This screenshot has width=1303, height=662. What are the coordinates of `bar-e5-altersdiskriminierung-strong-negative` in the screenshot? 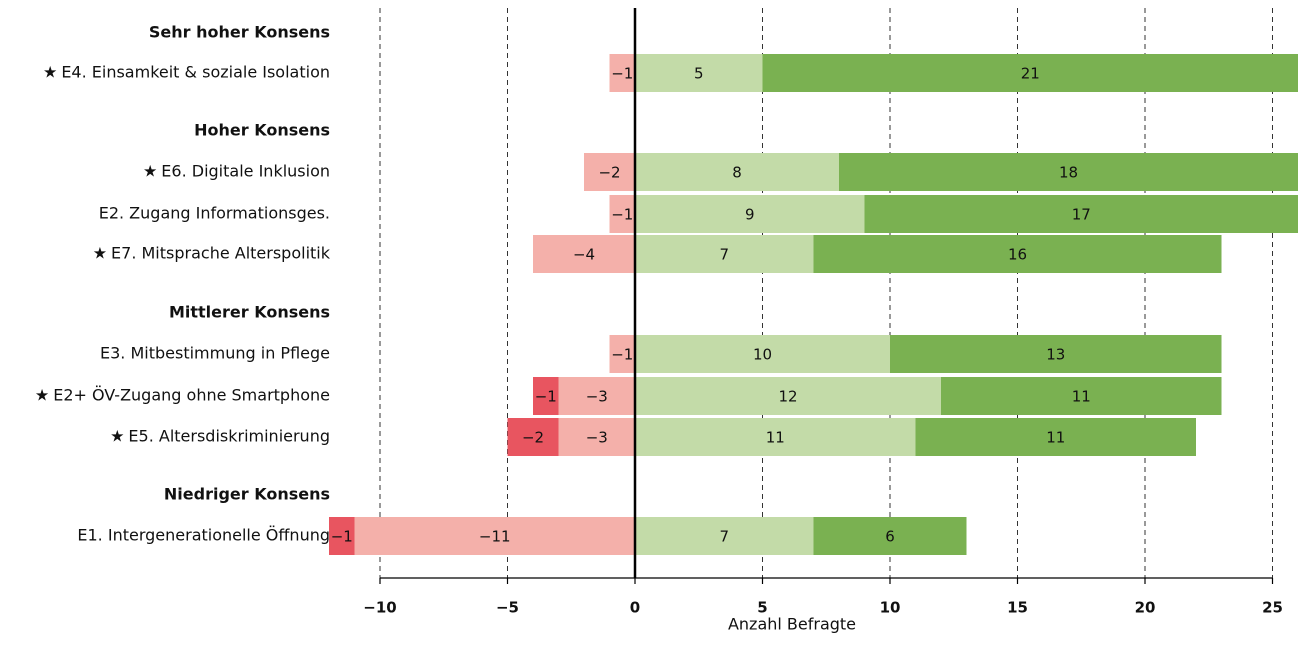 It's located at (533, 437).